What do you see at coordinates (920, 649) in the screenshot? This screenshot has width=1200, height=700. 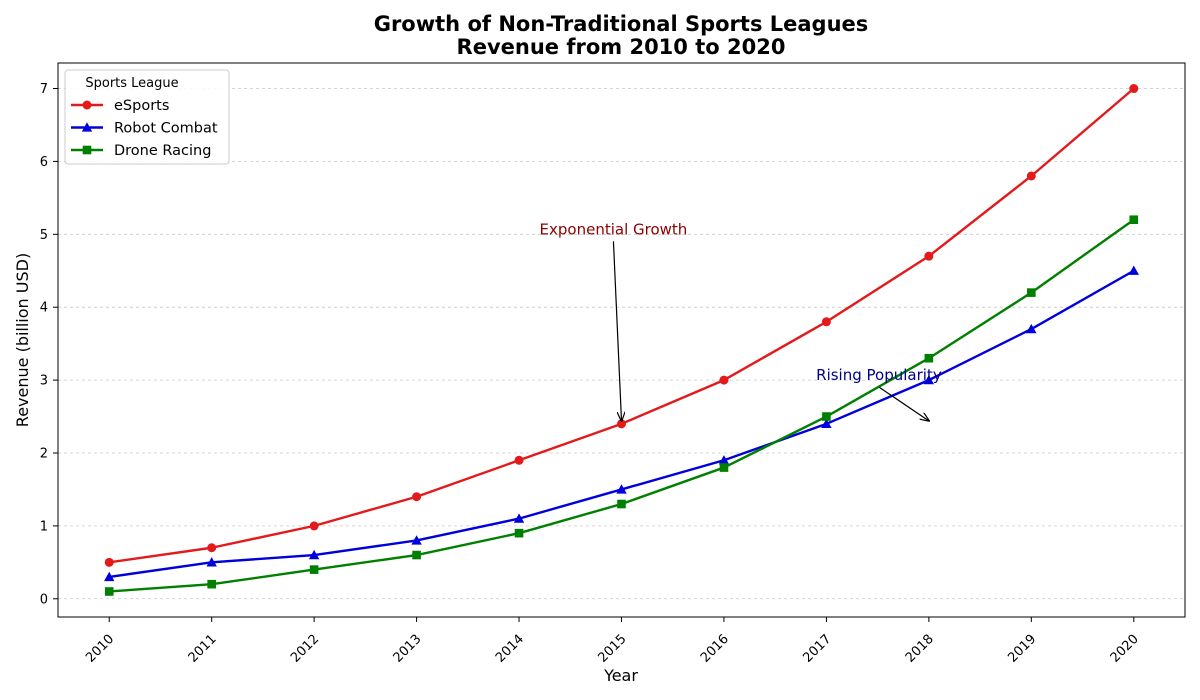 I see `x-tick-label: 2018` at bounding box center [920, 649].